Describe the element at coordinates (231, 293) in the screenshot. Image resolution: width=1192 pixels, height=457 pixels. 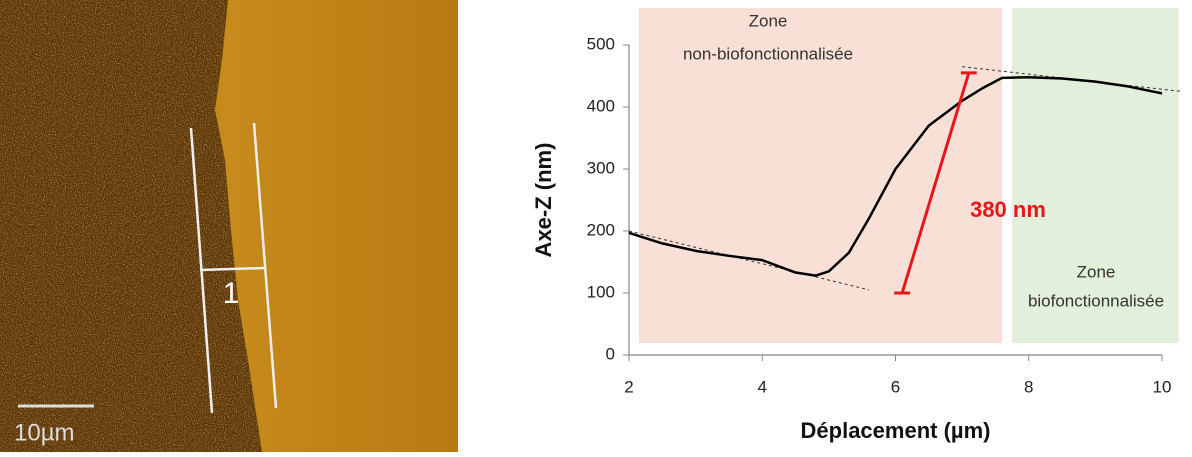
I see `profile-marker: 1` at that location.